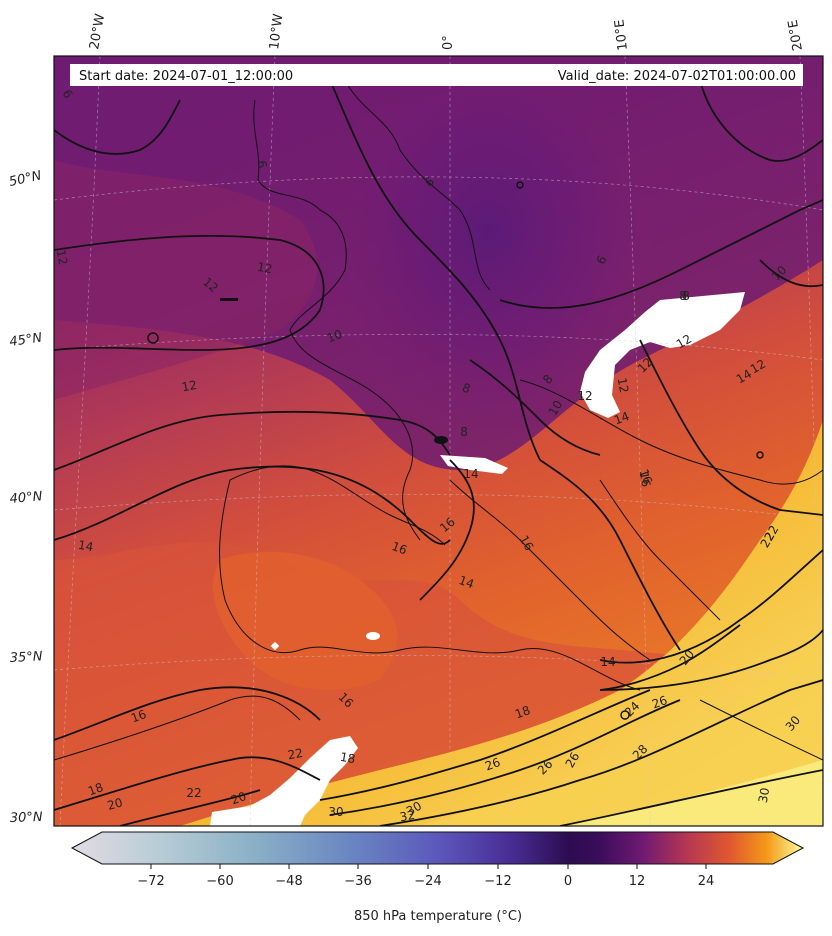 Image resolution: width=832 pixels, height=936 pixels. I want to click on valid-date-label: Valid_date: 2024-07-02T01:00:00.00, so click(677, 76).